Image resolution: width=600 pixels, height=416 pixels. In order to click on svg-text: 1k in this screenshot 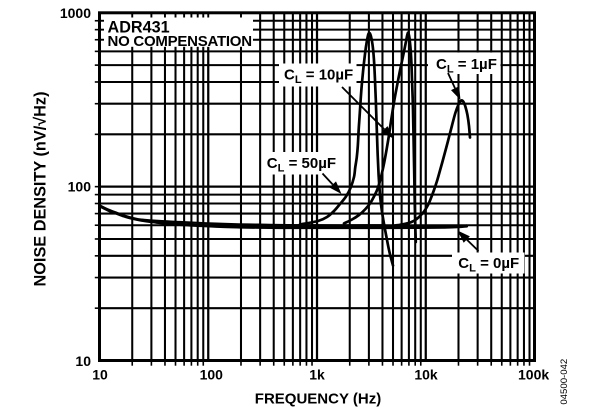, I will do `click(317, 374)`.